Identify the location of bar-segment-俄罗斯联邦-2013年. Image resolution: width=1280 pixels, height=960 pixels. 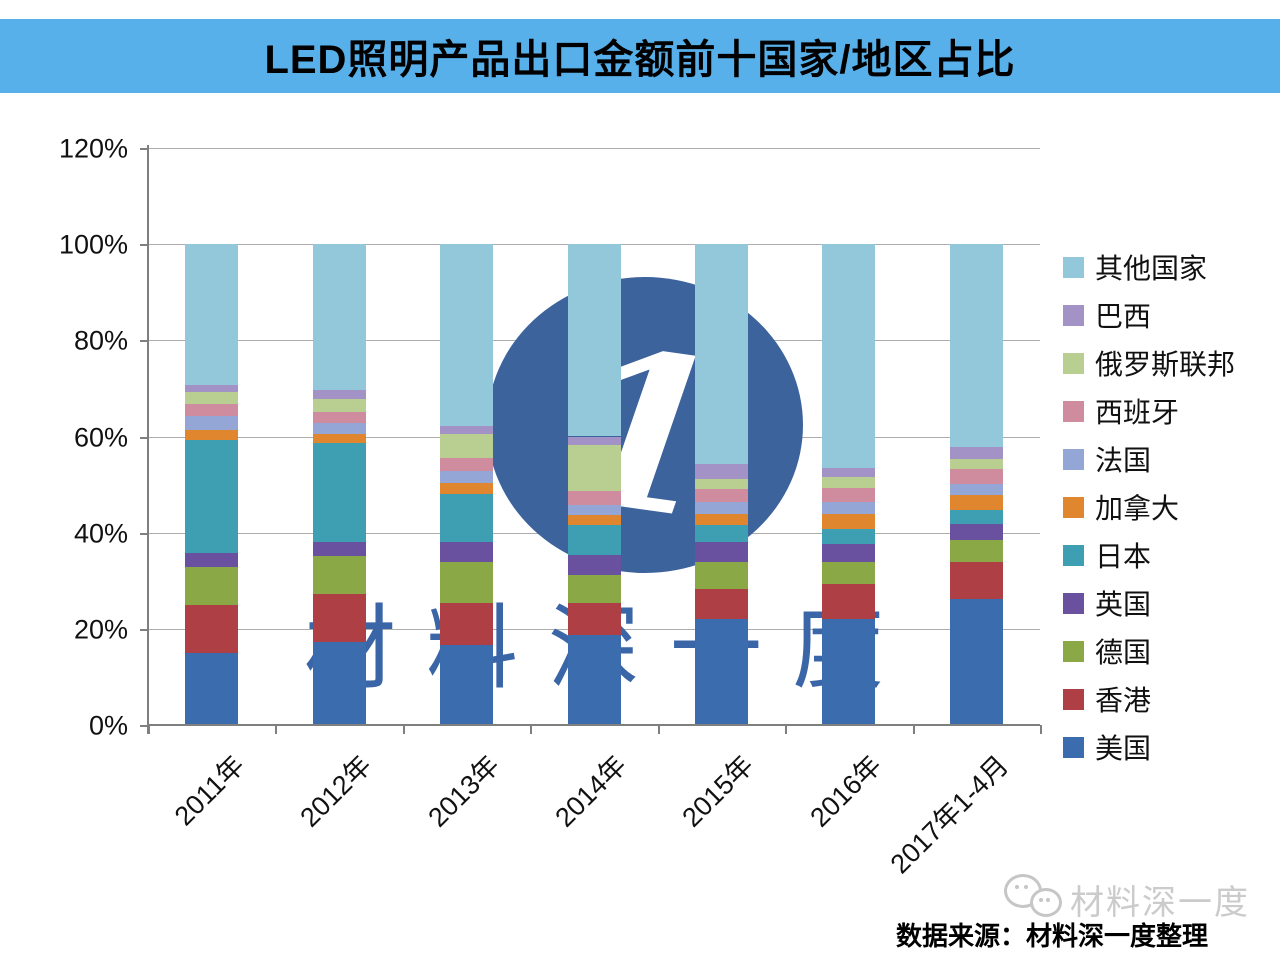
(467, 446).